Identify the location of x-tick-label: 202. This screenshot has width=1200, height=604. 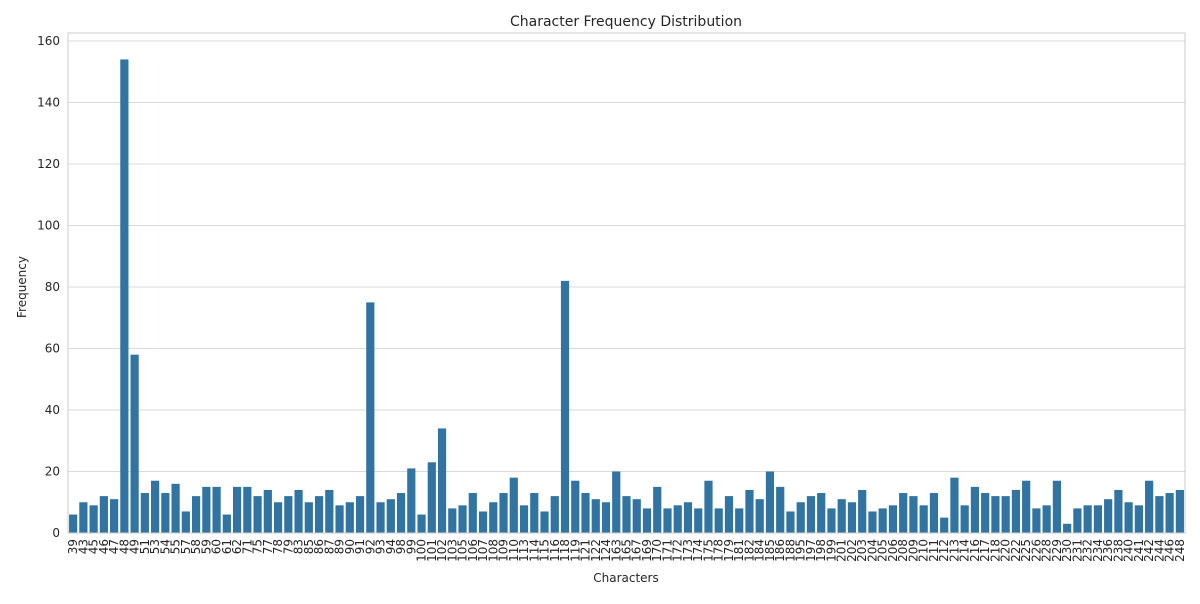
(852, 550).